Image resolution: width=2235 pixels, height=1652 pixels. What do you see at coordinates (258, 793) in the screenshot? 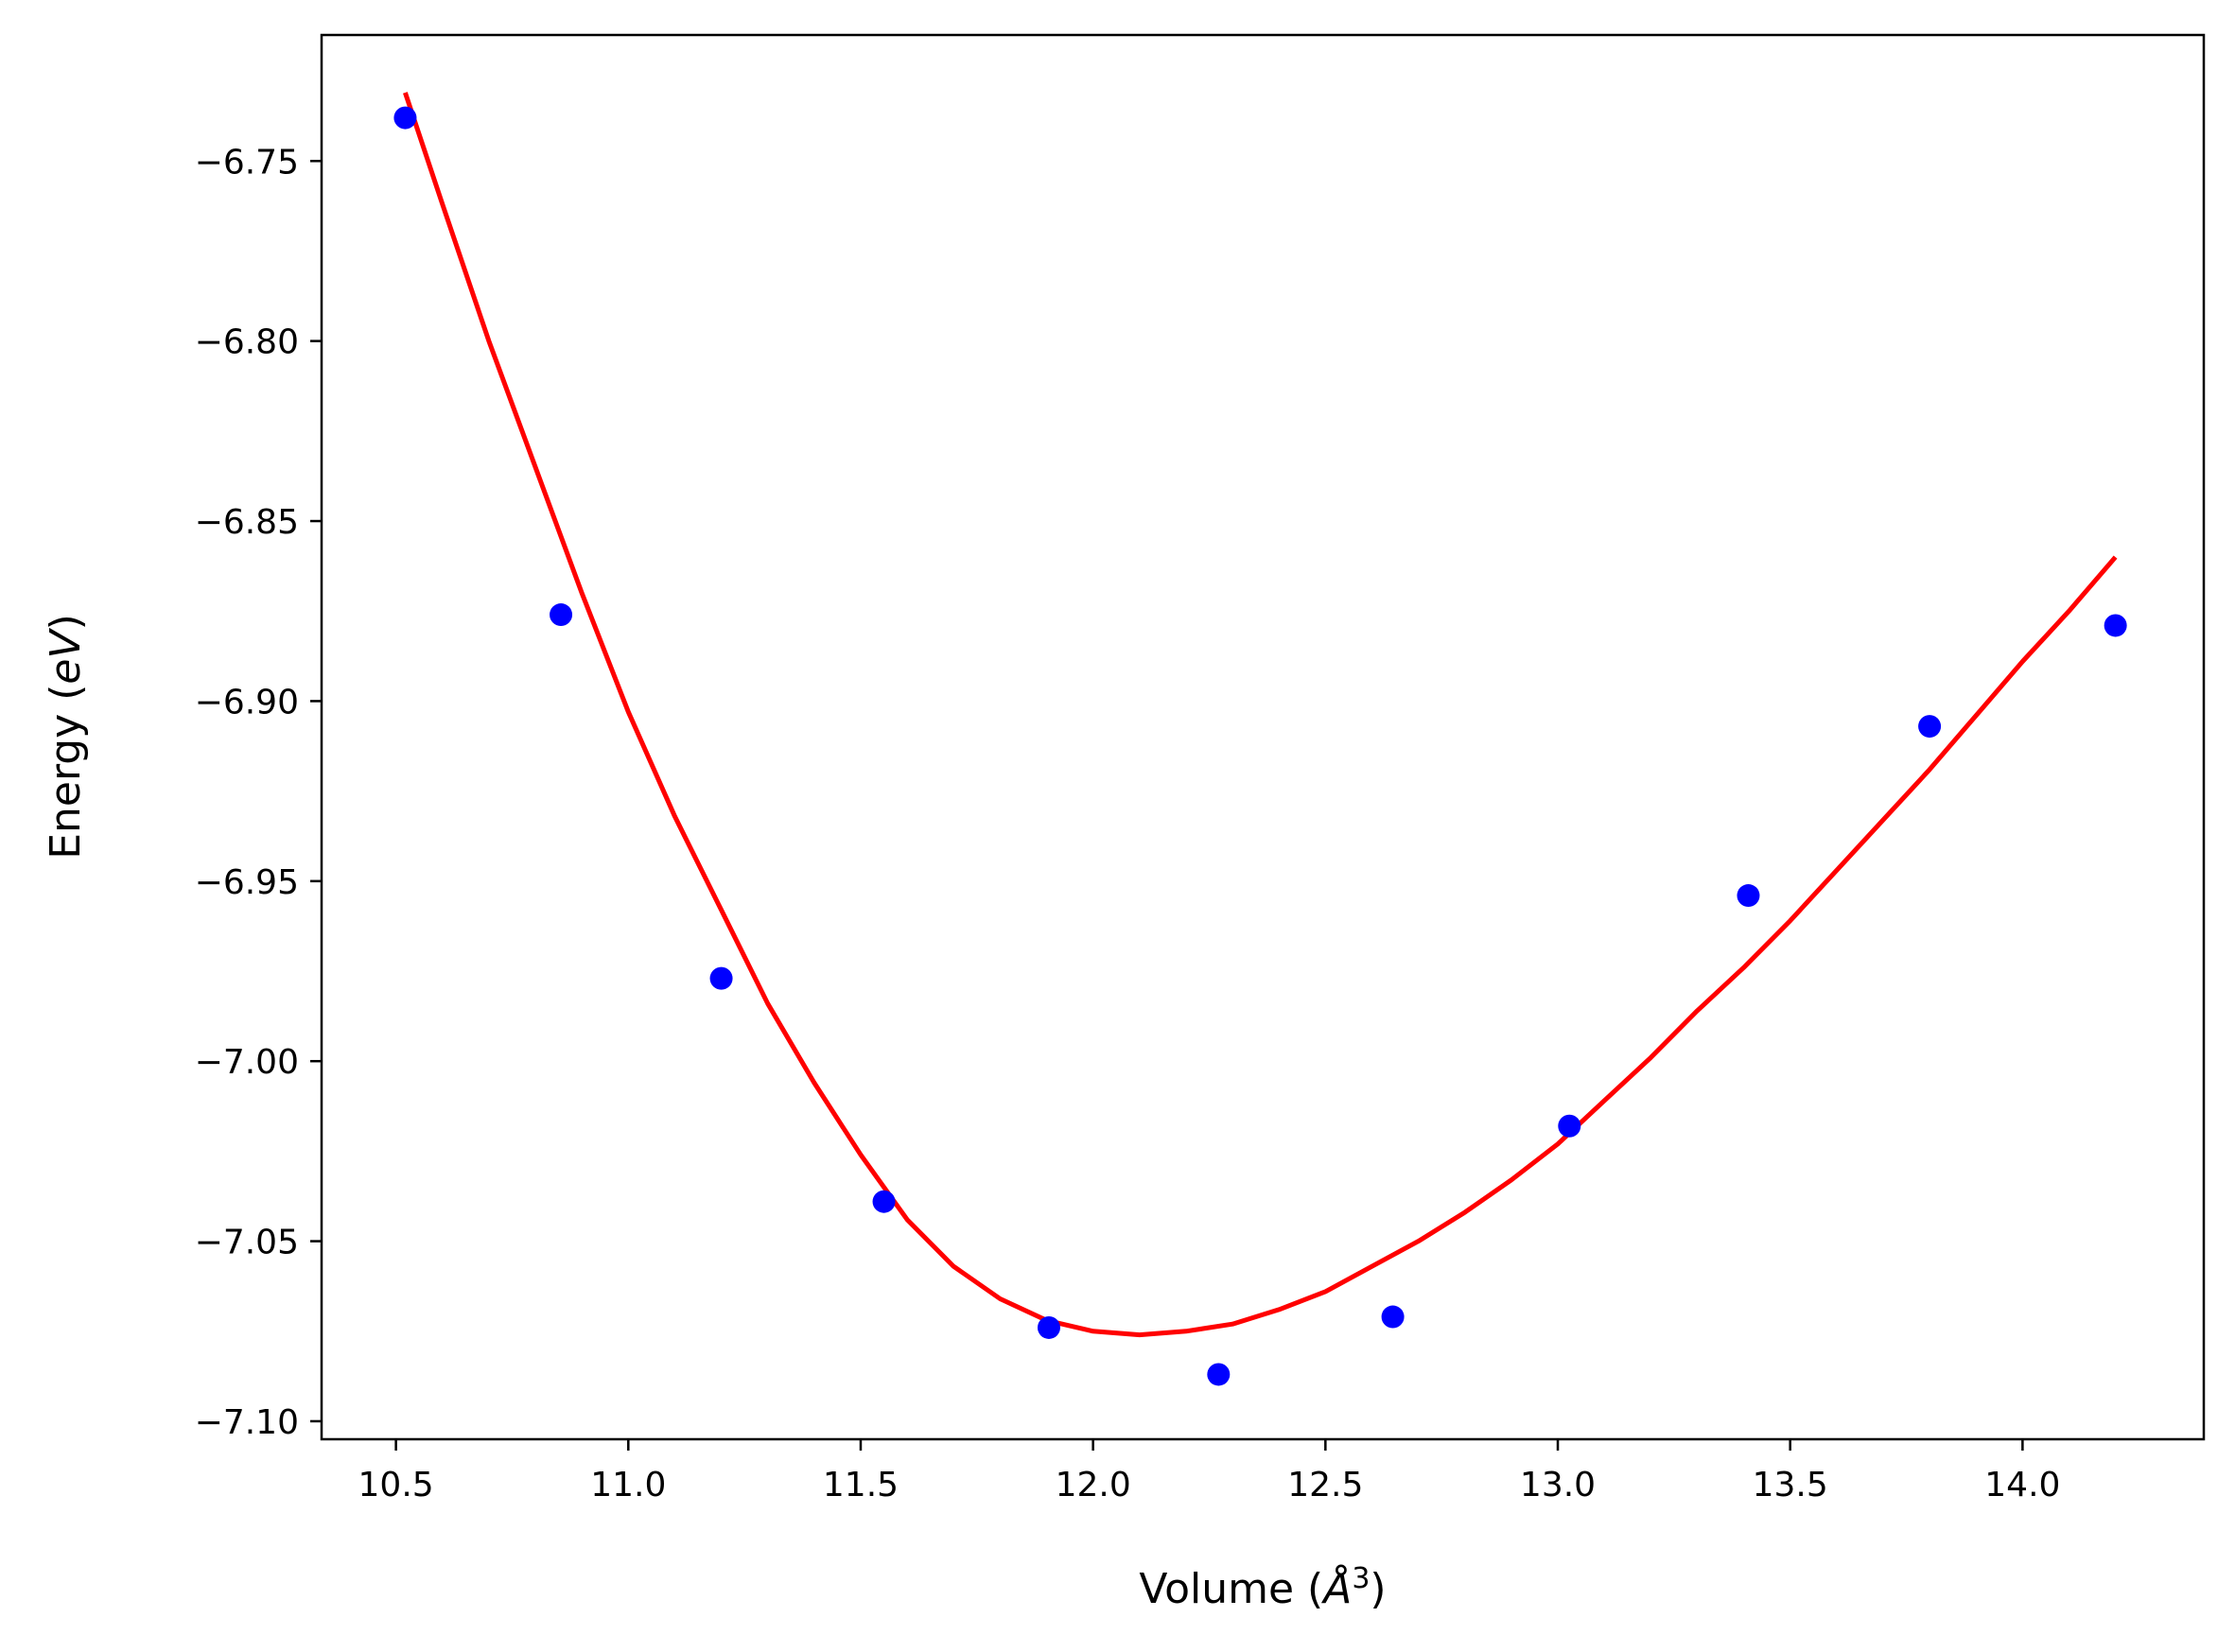
I see `y-axis-ticks: −6.75 −6.80 −6.85 −6.90 −6.95 −7.00 −7.05 −7.10` at bounding box center [258, 793].